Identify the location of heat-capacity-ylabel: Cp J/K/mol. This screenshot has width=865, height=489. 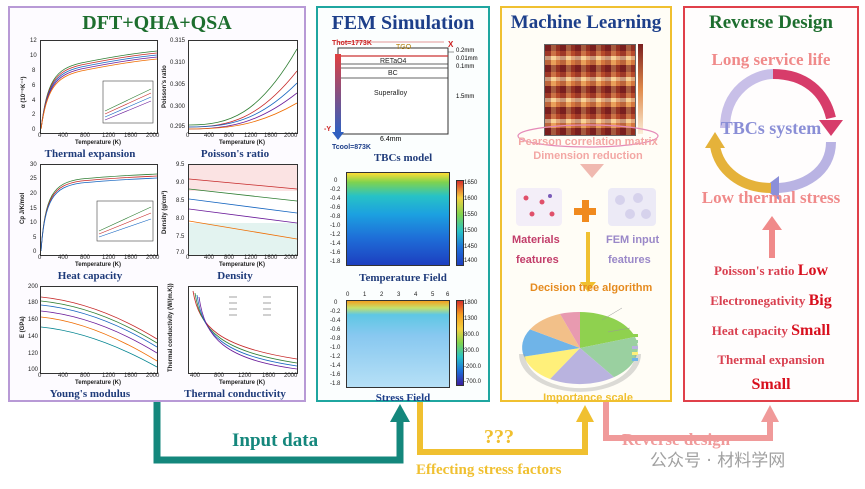
(23, 208).